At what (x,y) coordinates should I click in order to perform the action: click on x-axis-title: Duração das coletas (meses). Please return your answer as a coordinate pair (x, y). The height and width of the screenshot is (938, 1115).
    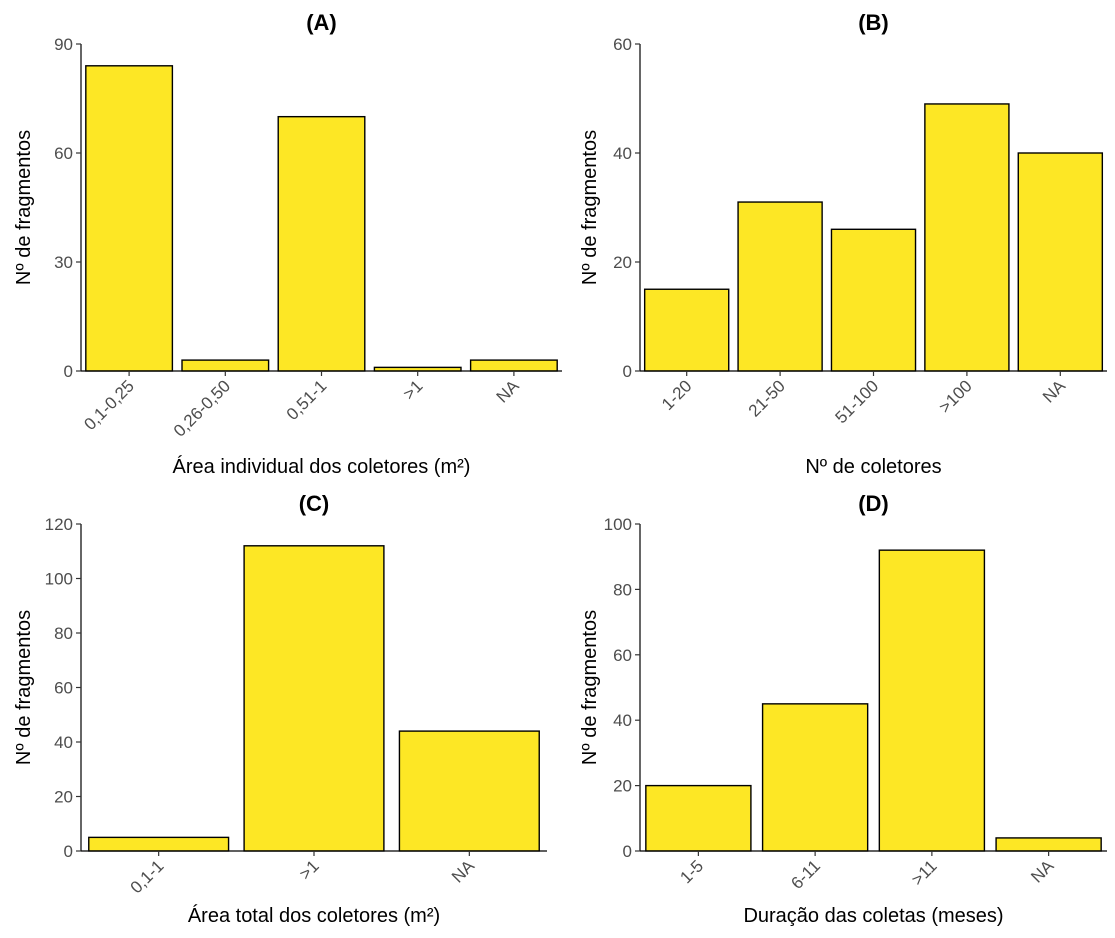
    Looking at the image, I should click on (873, 916).